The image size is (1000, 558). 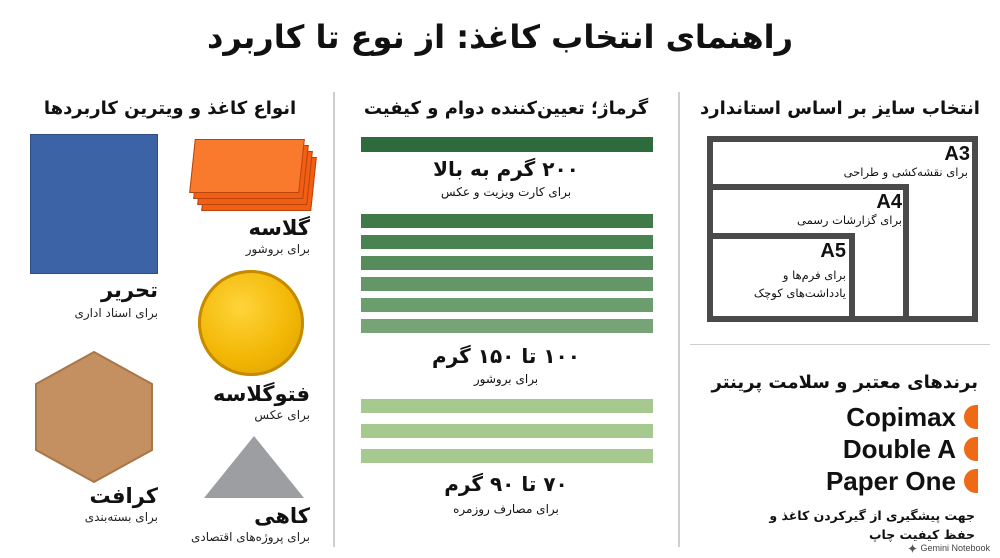 I want to click on brand-paper-one: Paper One, so click(x=890, y=480).